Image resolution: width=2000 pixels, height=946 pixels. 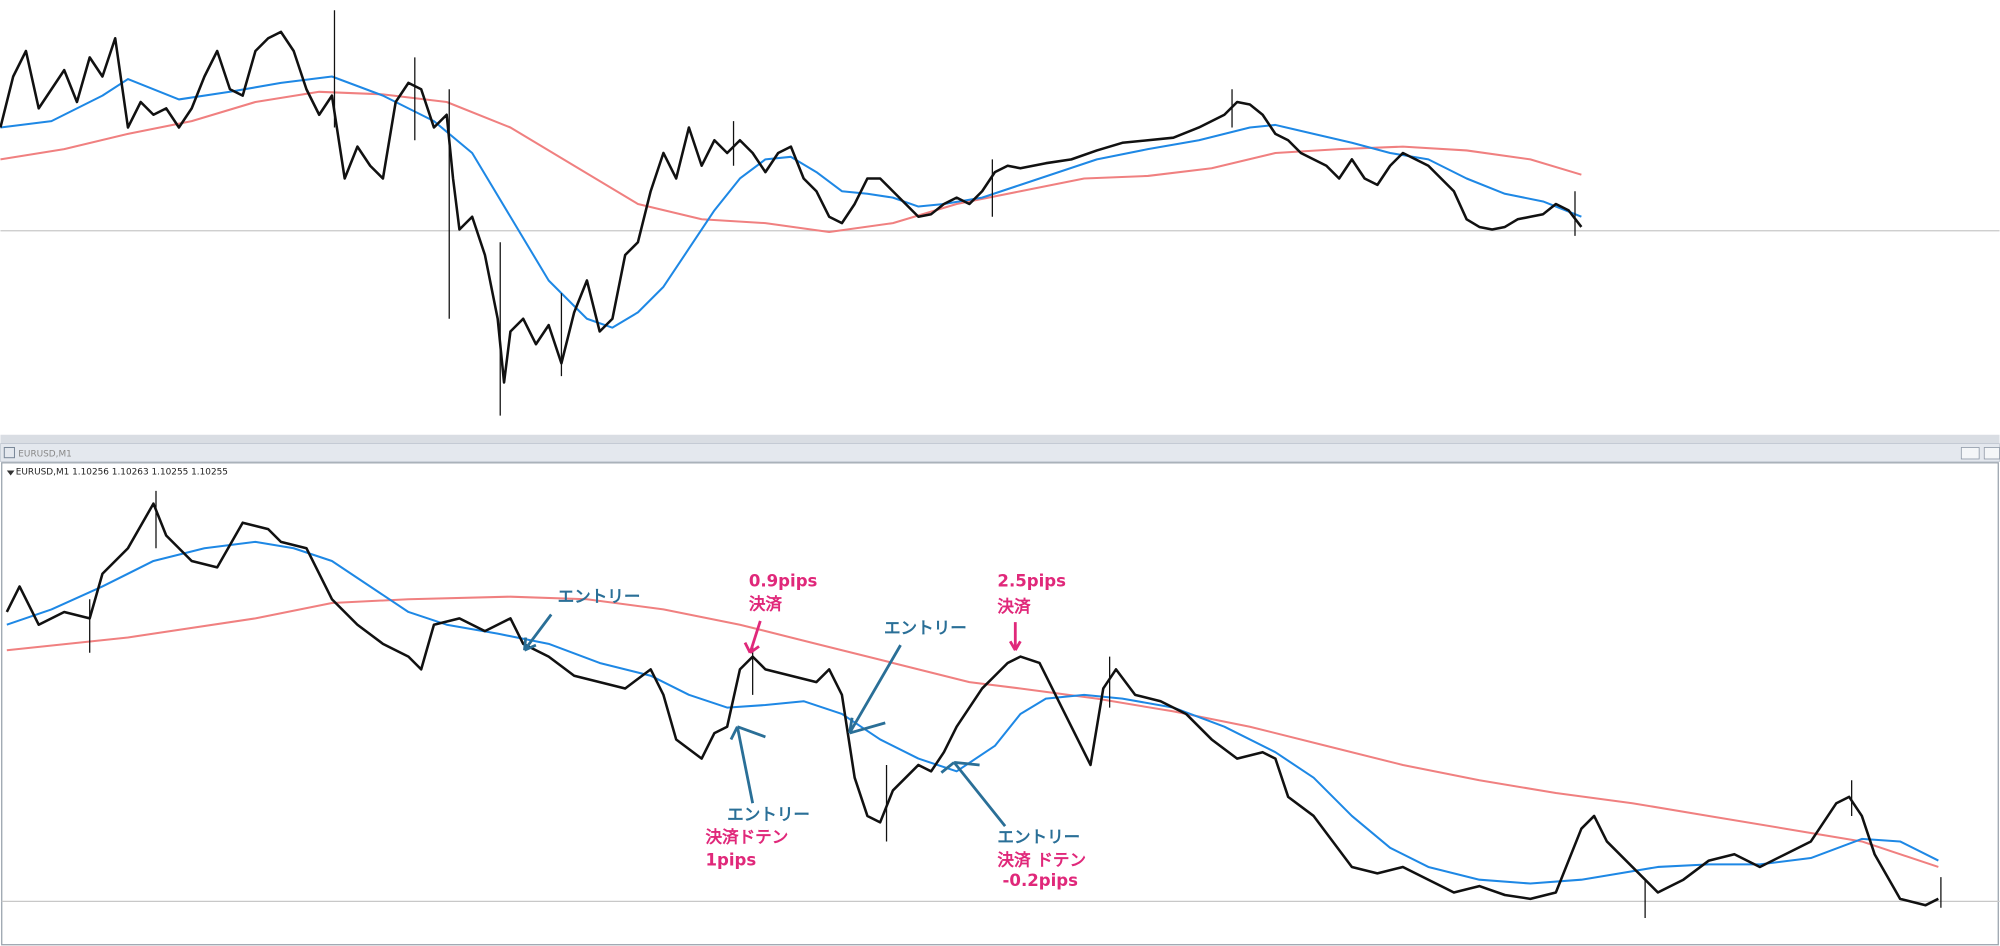 I want to click on settle-arrows, so click(x=882, y=637).